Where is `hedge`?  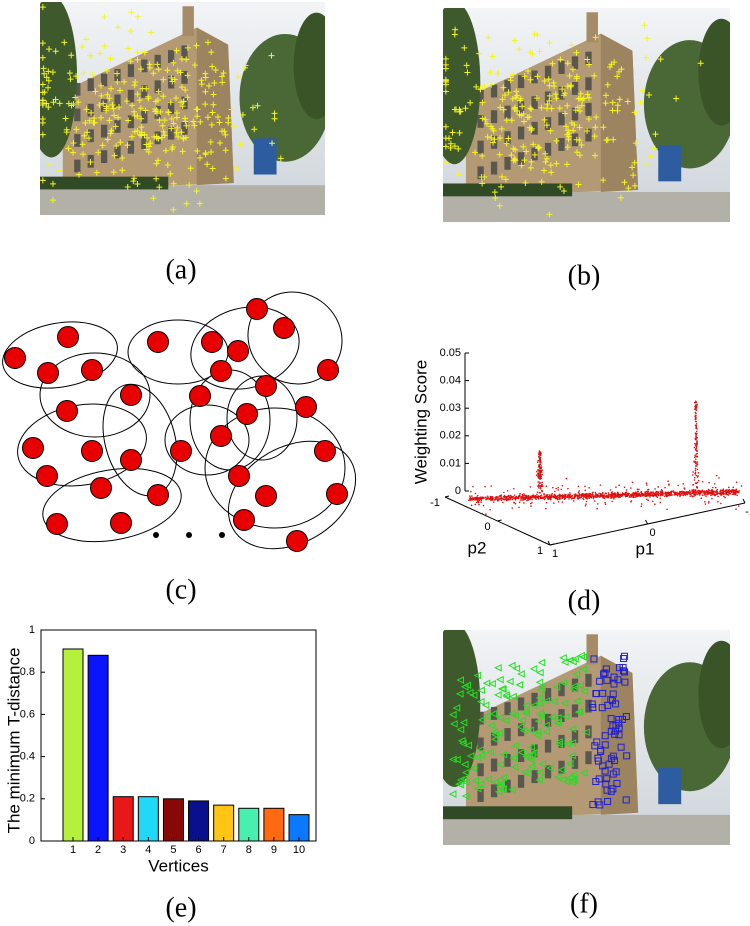 hedge is located at coordinates (508, 813).